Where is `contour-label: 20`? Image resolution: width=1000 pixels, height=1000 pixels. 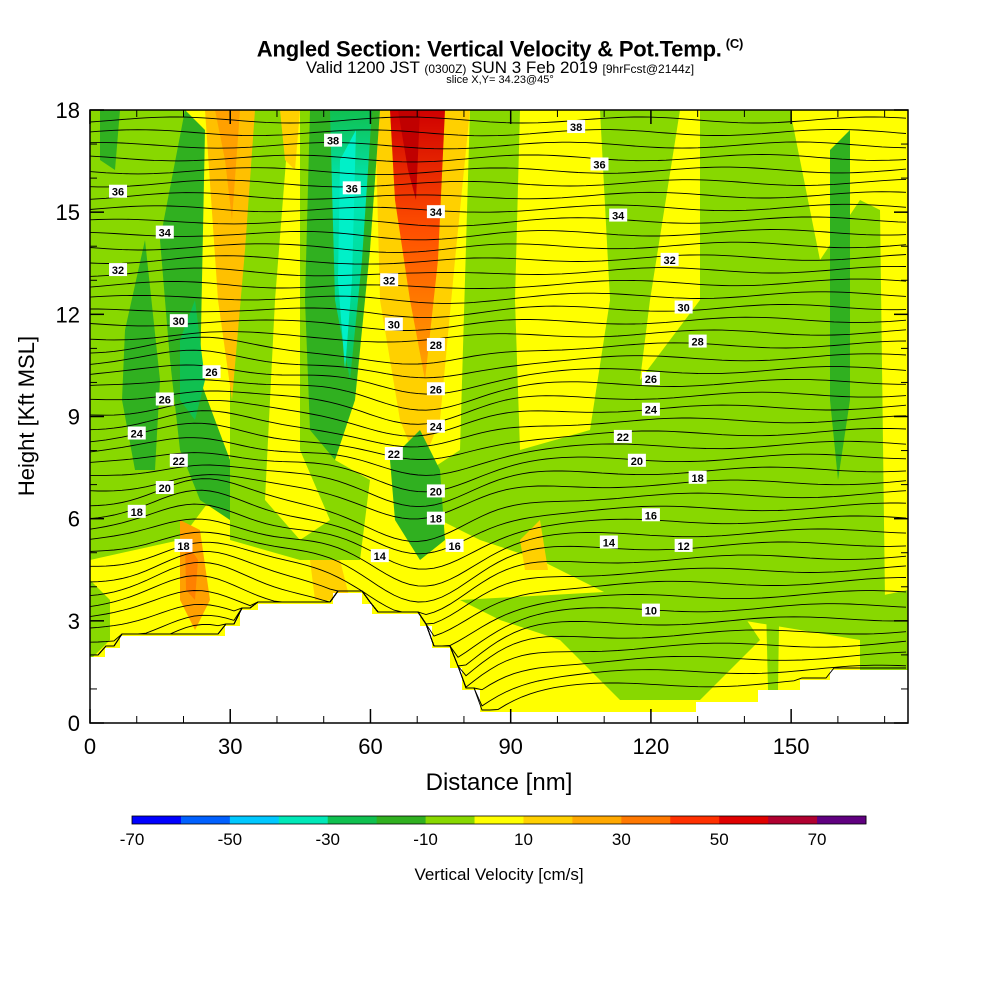
contour-label: 20 is located at coordinates (164, 488).